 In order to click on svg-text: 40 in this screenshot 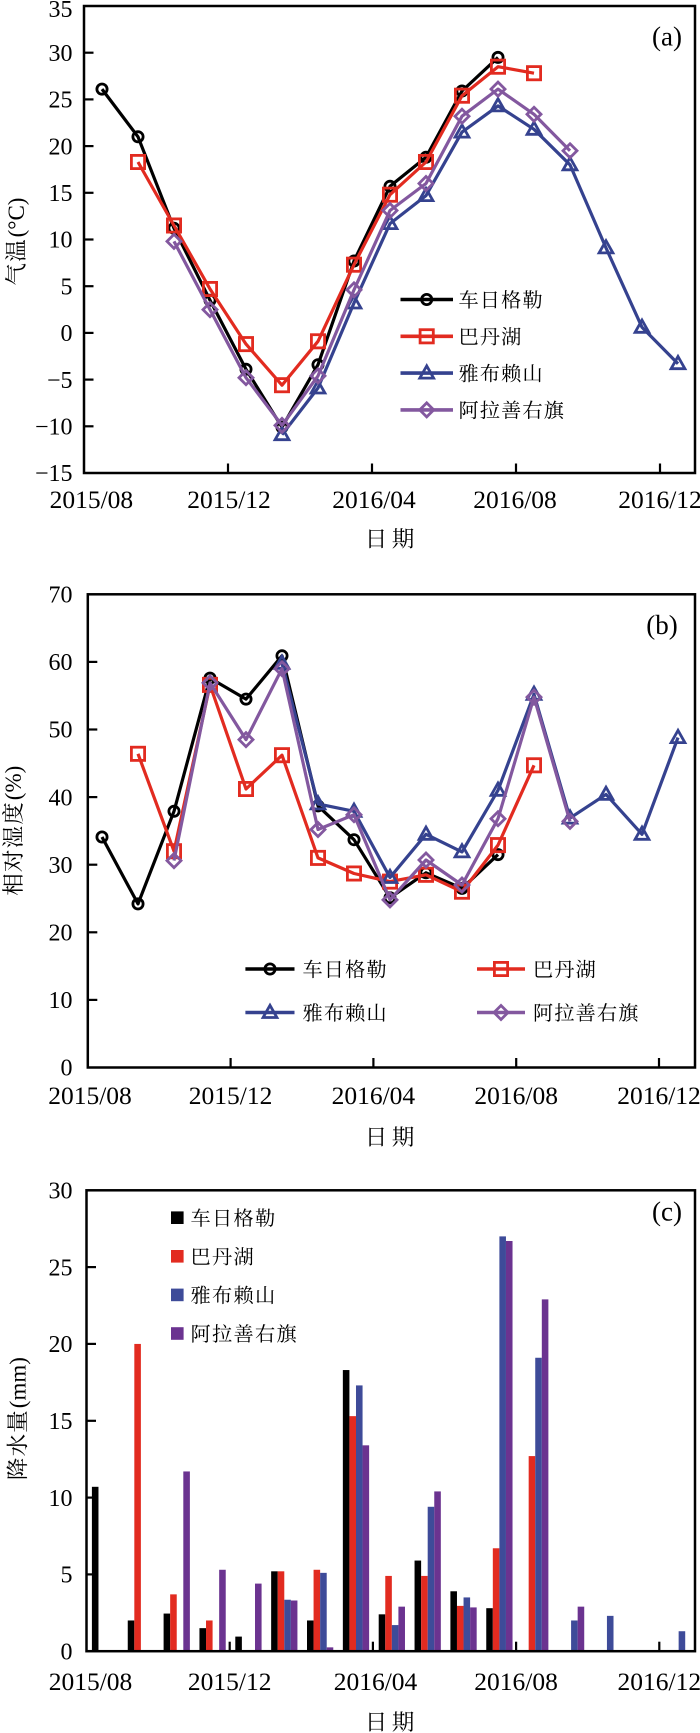, I will do `click(61, 798)`.